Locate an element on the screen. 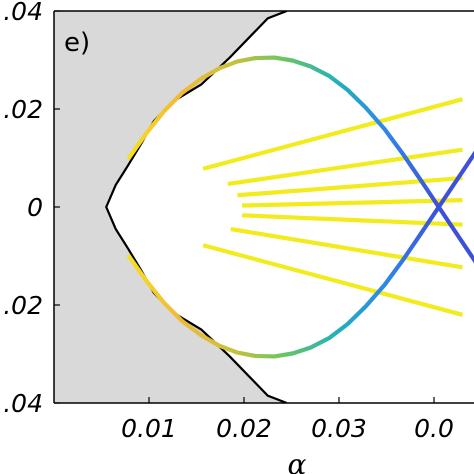  x-tick-label: 0.02 is located at coordinates (244, 428).